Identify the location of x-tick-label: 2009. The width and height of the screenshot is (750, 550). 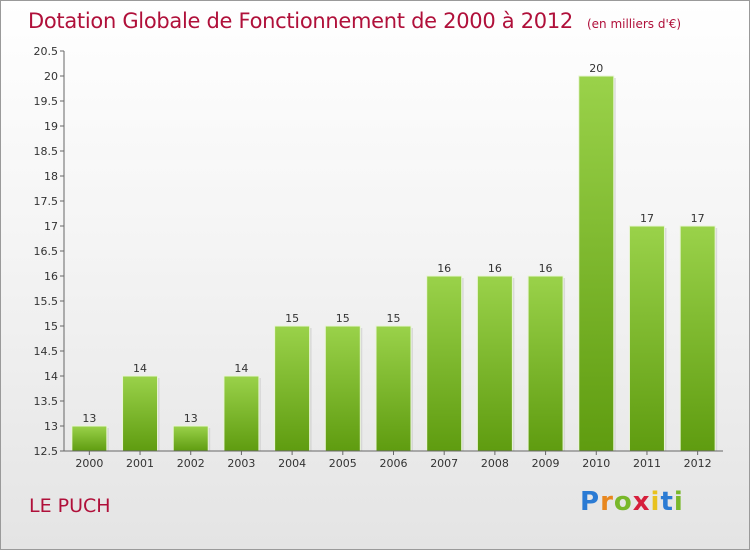
(546, 463).